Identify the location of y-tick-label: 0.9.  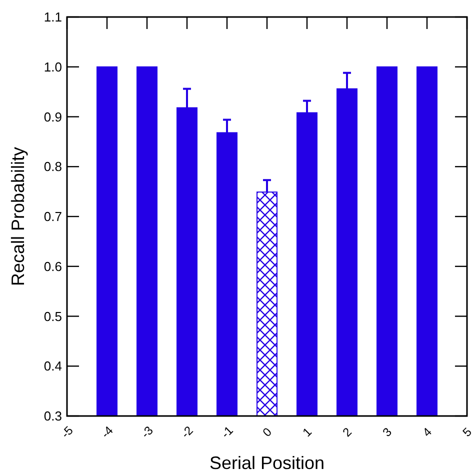
(53, 116).